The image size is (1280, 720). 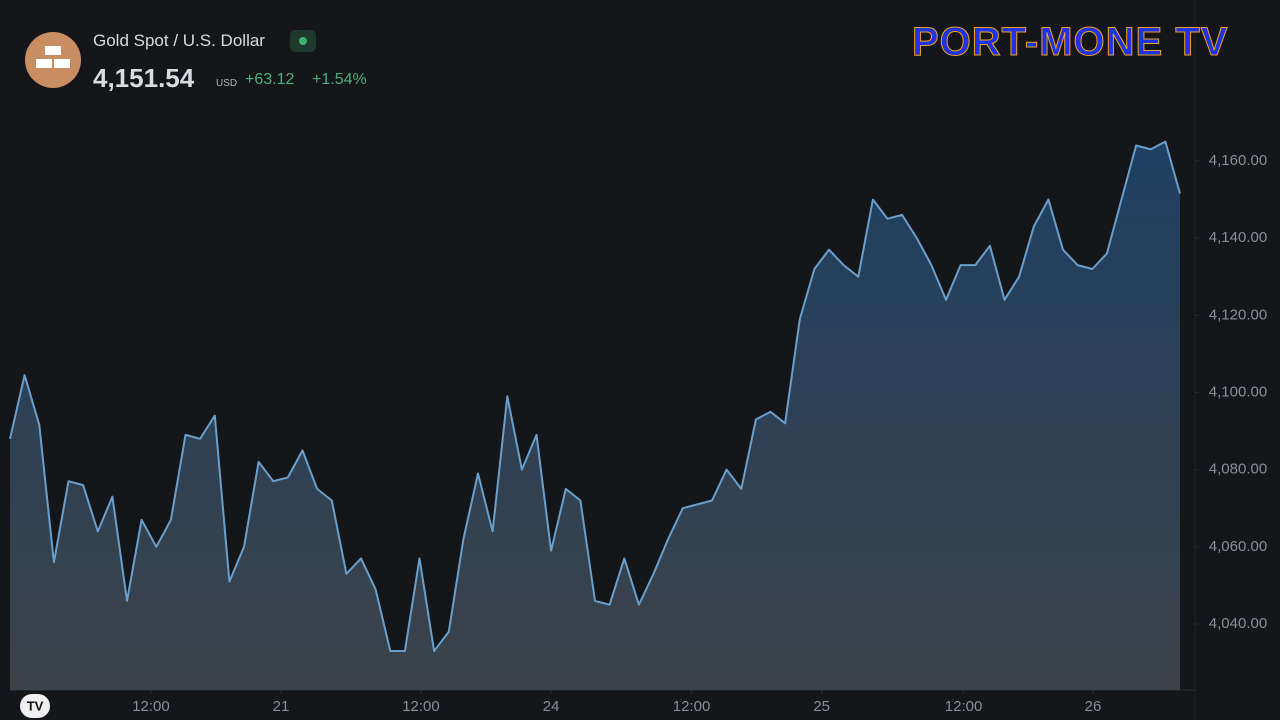 What do you see at coordinates (227, 83) in the screenshot?
I see `currency: USD` at bounding box center [227, 83].